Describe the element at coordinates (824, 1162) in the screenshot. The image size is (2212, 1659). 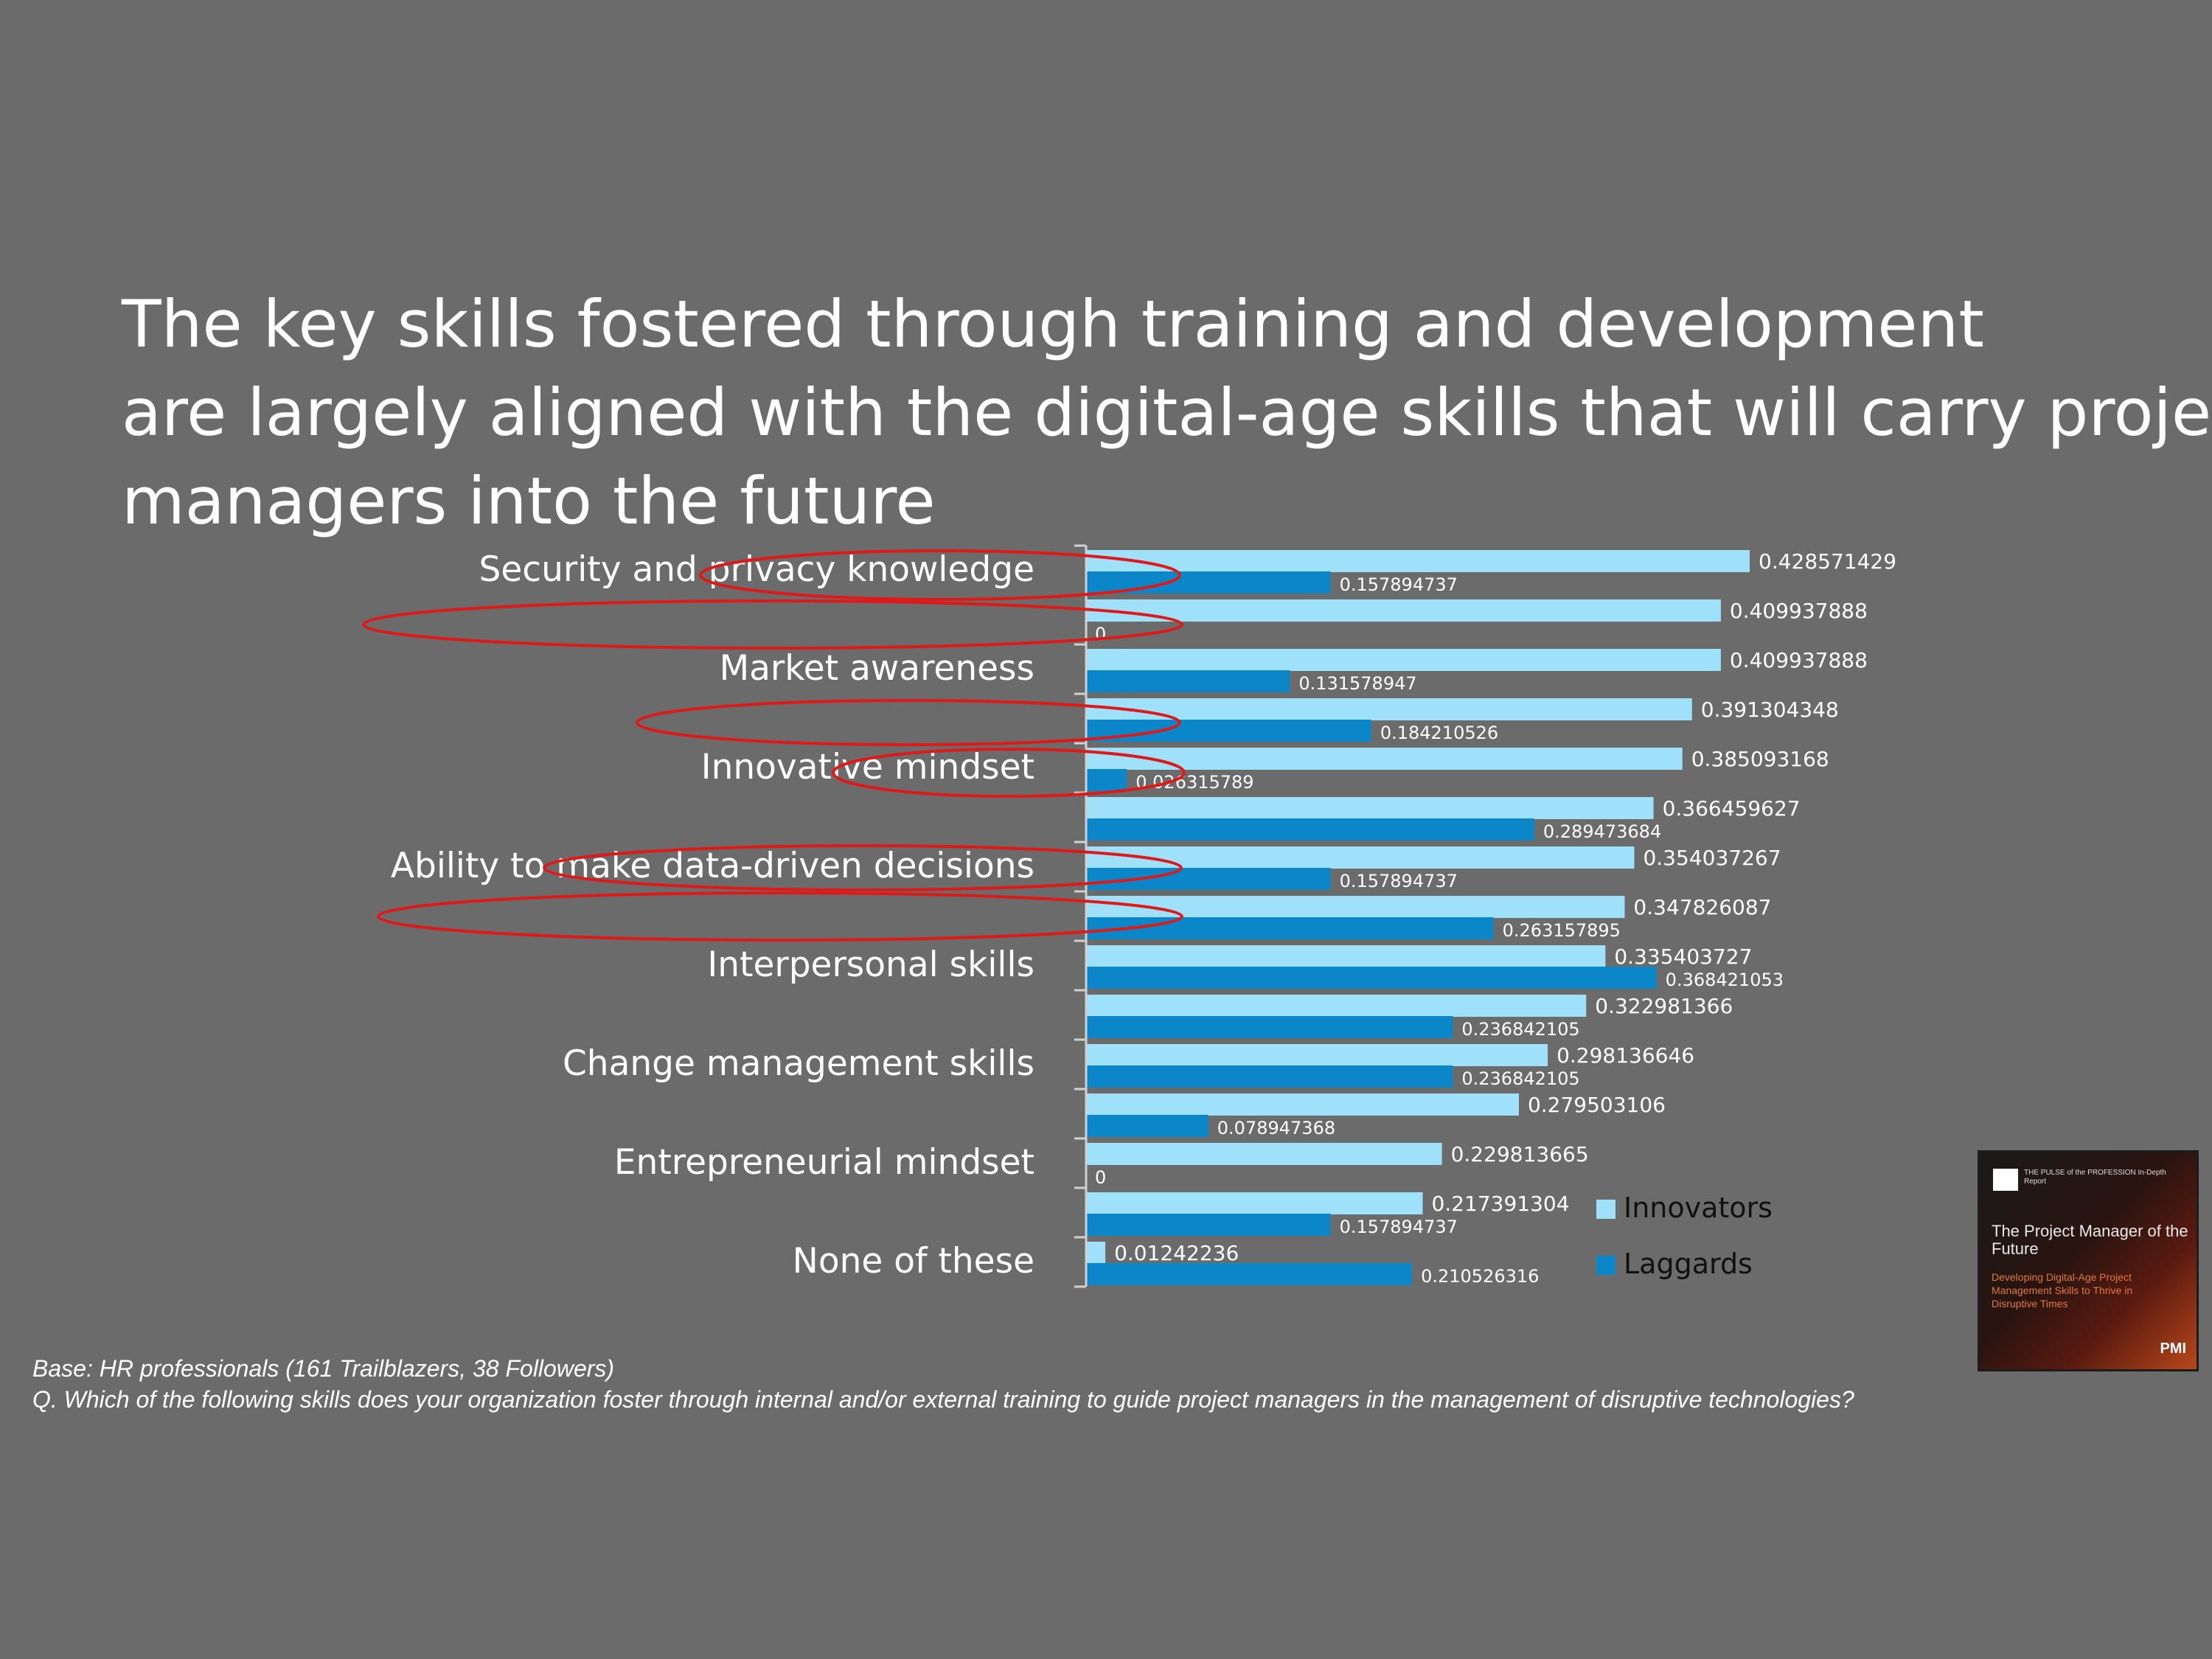
I see `category-label: Entrepreneurial mindset` at that location.